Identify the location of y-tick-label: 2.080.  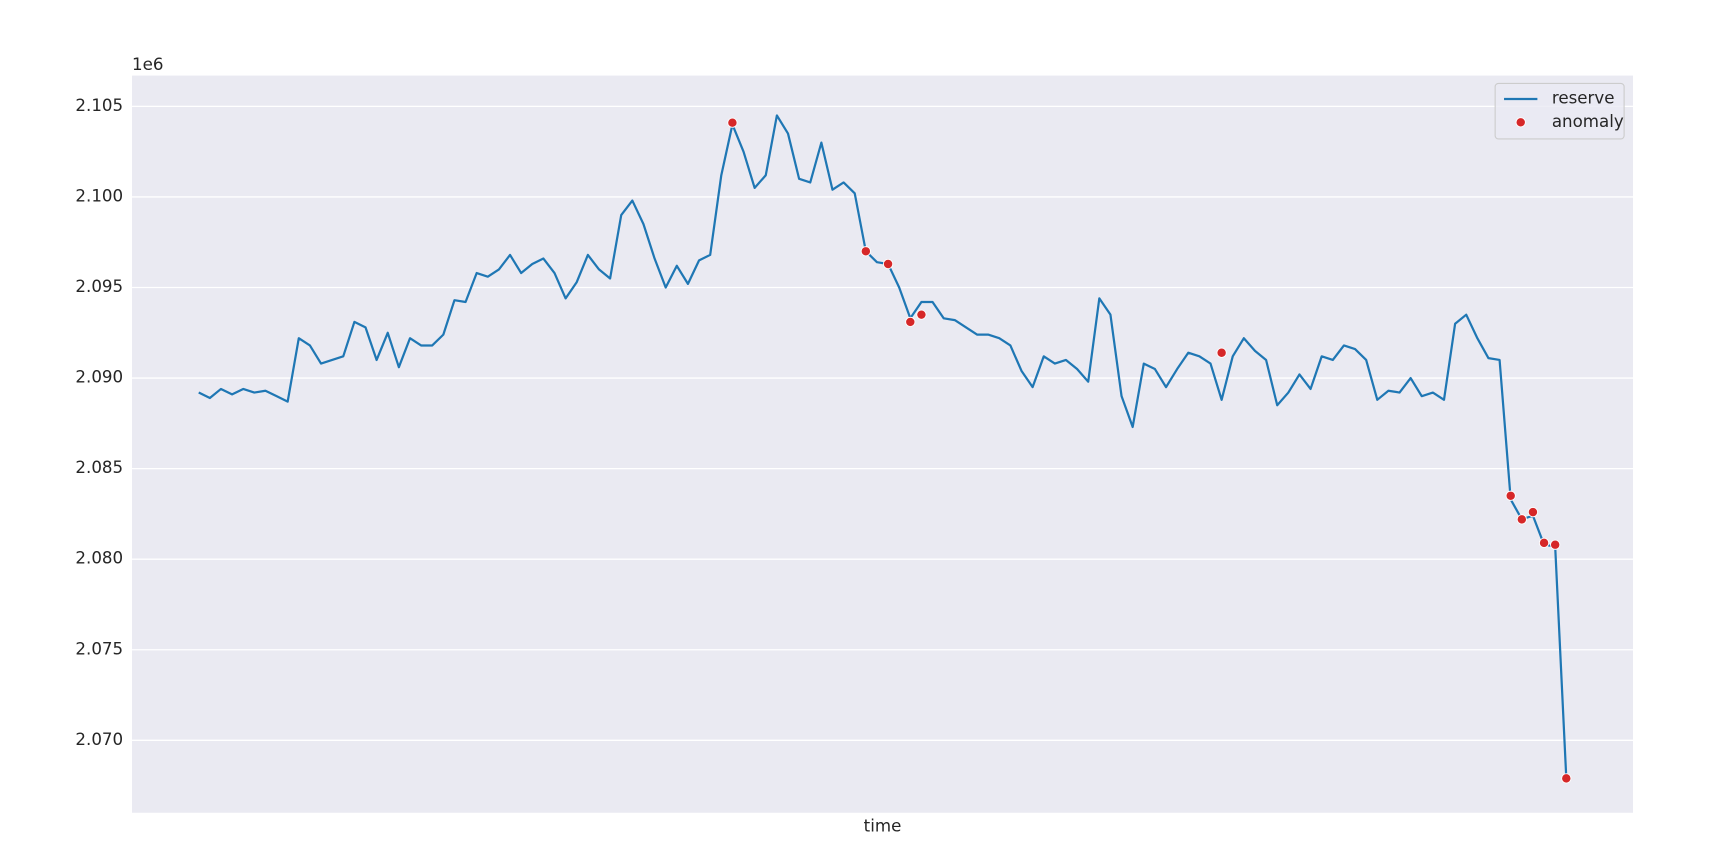
(99, 558).